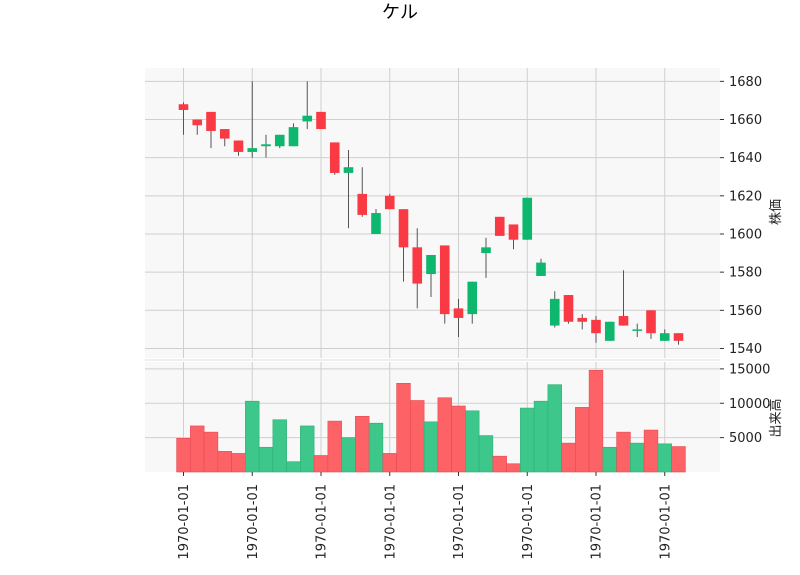 The height and width of the screenshot is (575, 800). What do you see at coordinates (745, 158) in the screenshot?
I see `price-tick-label: 1640` at bounding box center [745, 158].